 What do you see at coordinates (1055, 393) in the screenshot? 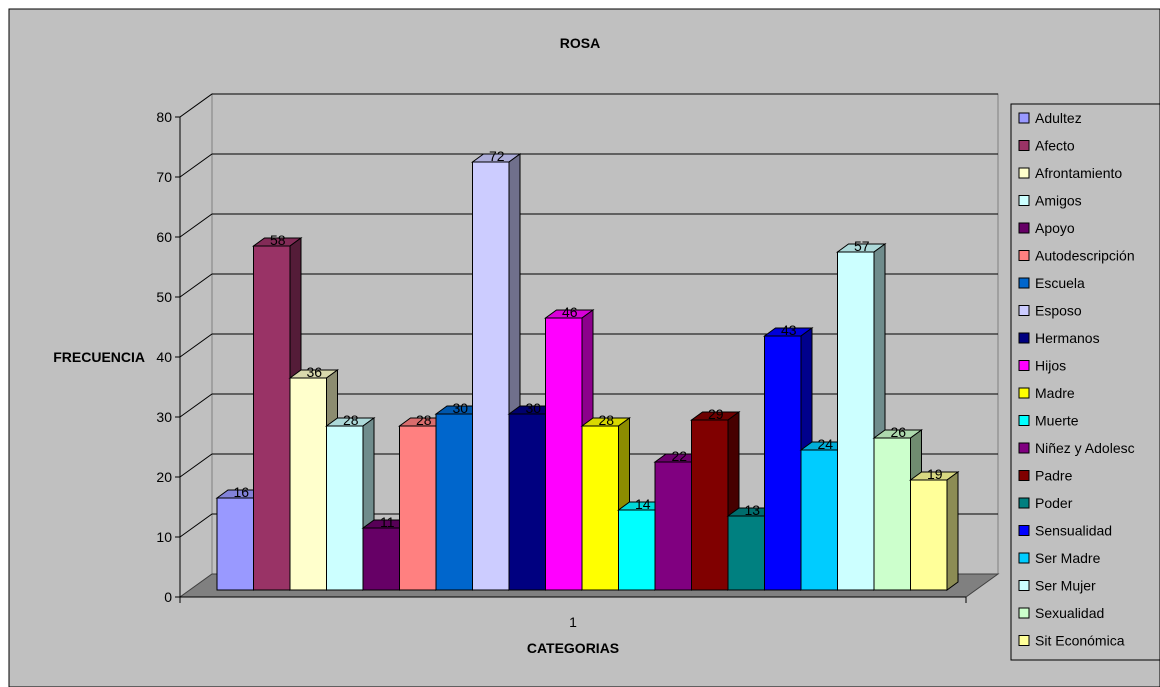
I see `legend-entry: Madre` at bounding box center [1055, 393].